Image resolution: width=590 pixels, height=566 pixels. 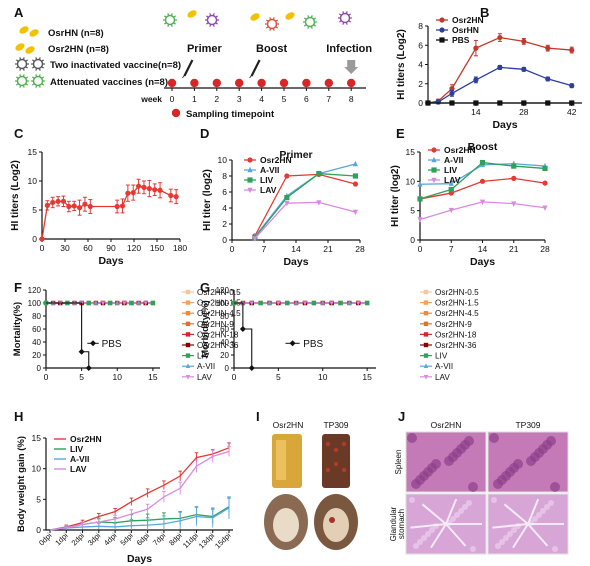 What do you see at coordinates (109, 82) in the screenshot?
I see `group-label: Attenuated vaccines (n=8)` at bounding box center [109, 82].